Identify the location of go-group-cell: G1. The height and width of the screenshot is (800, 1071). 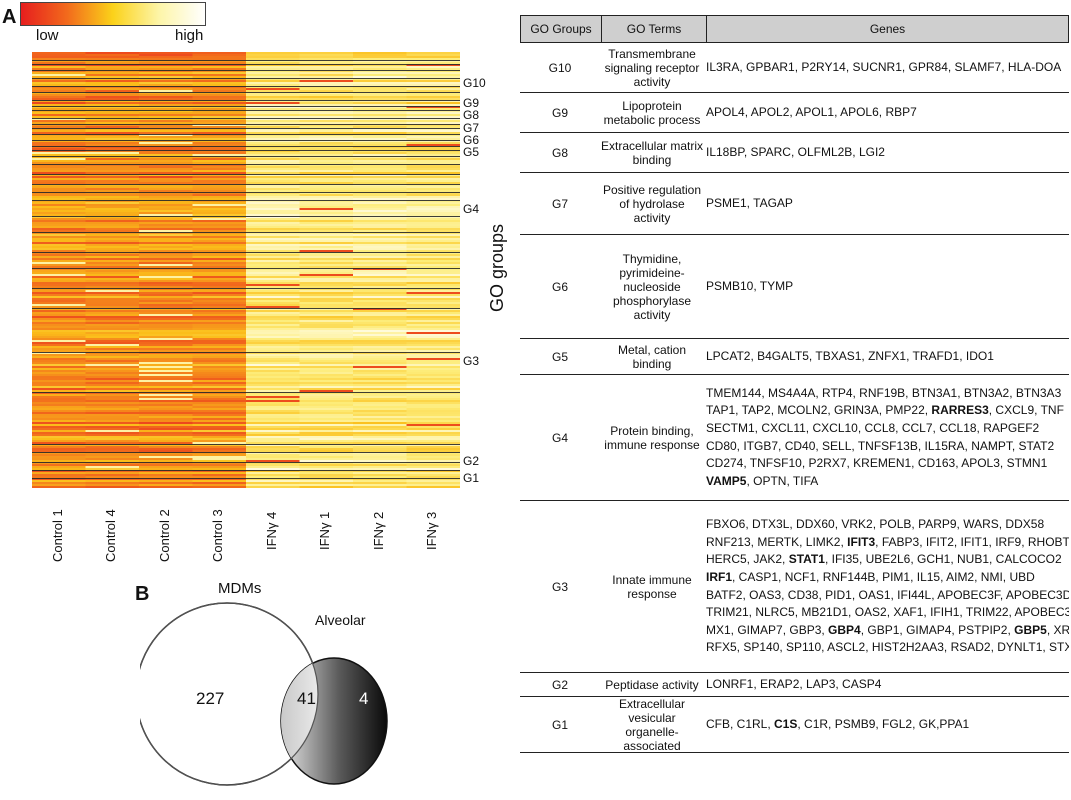
(559, 724).